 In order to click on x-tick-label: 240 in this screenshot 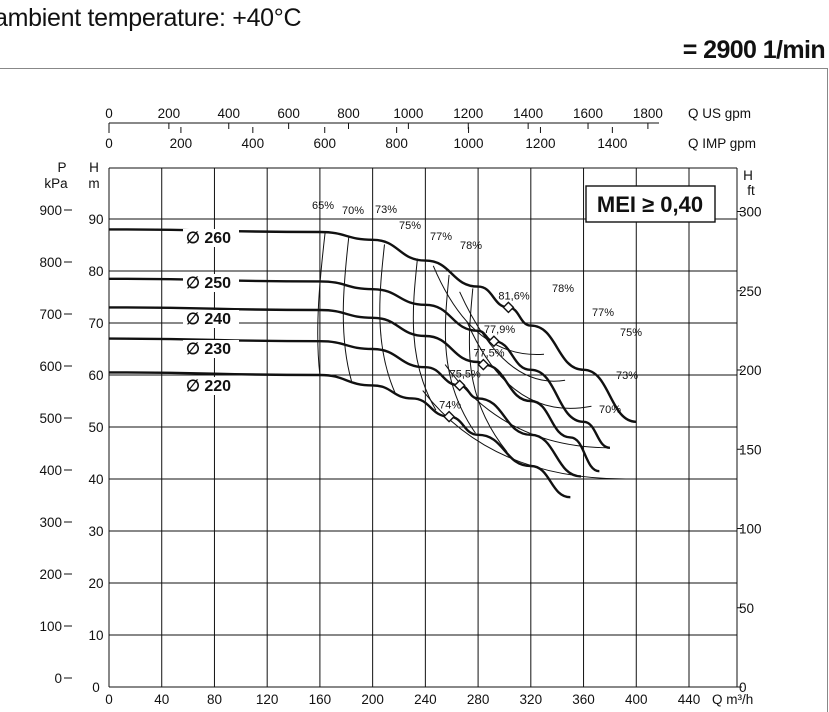, I will do `click(425, 699)`.